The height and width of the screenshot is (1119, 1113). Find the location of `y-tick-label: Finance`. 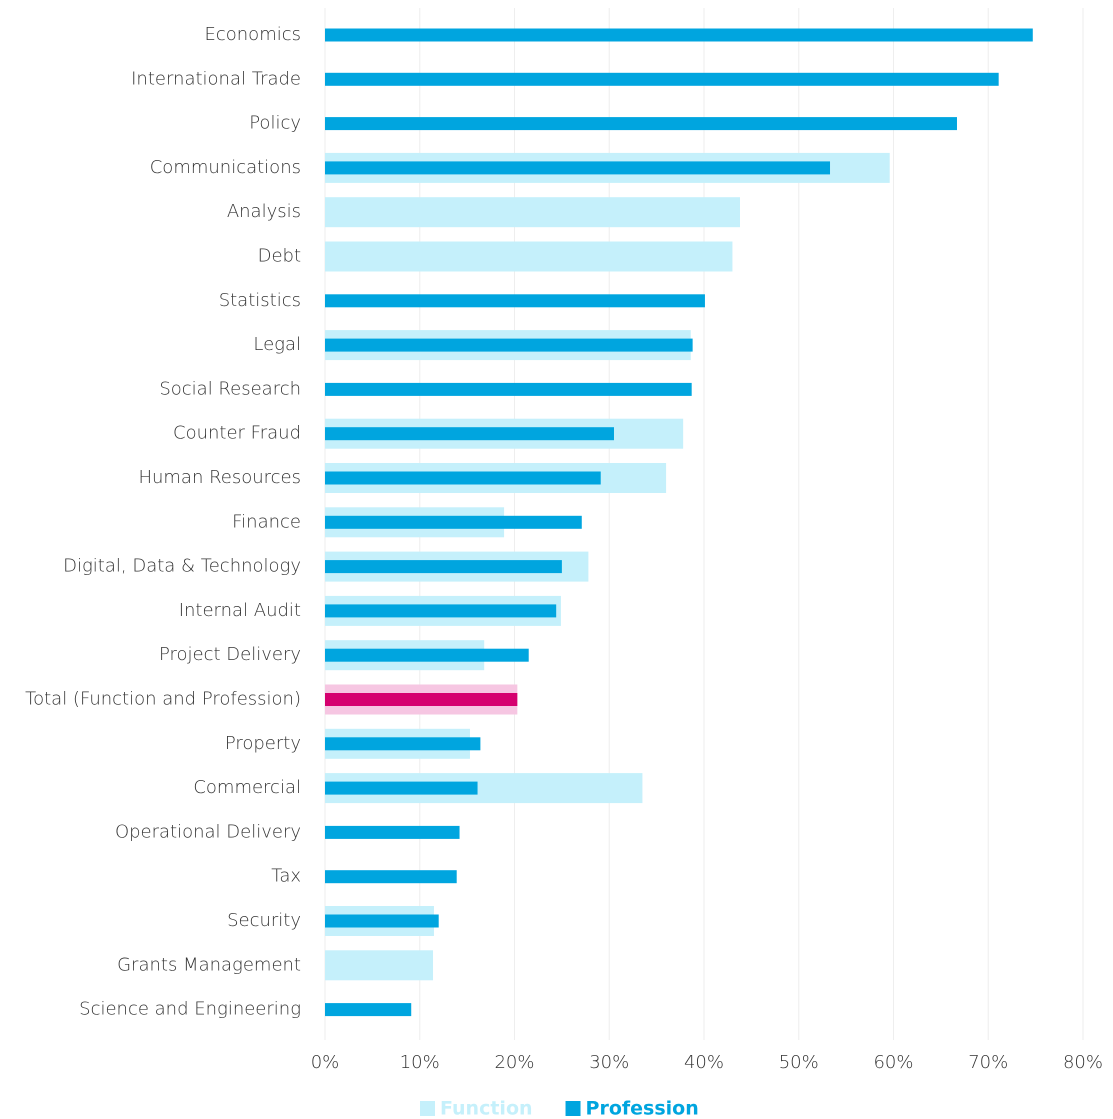

y-tick-label: Finance is located at coordinates (266, 521).